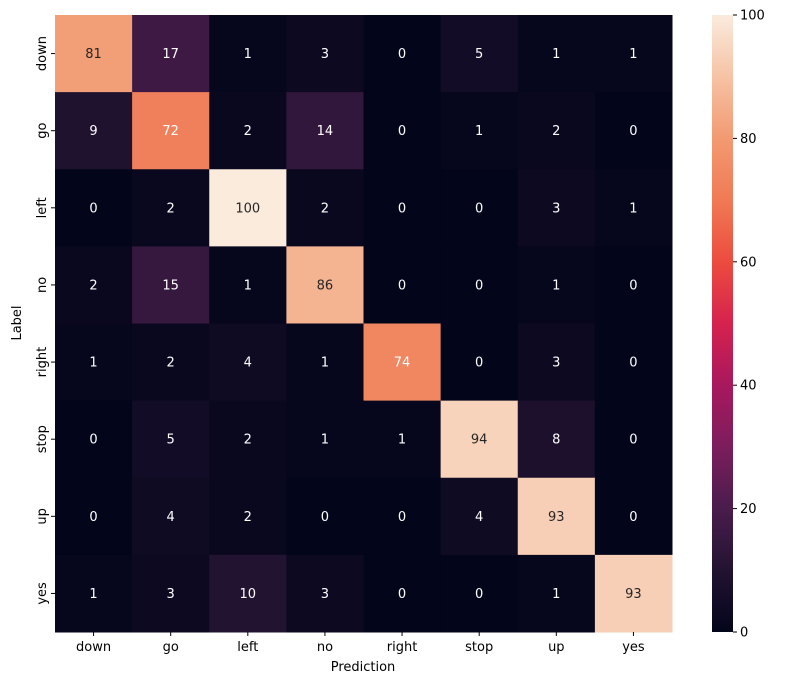 The height and width of the screenshot is (684, 788). What do you see at coordinates (402, 647) in the screenshot?
I see `x-tick-label: right` at bounding box center [402, 647].